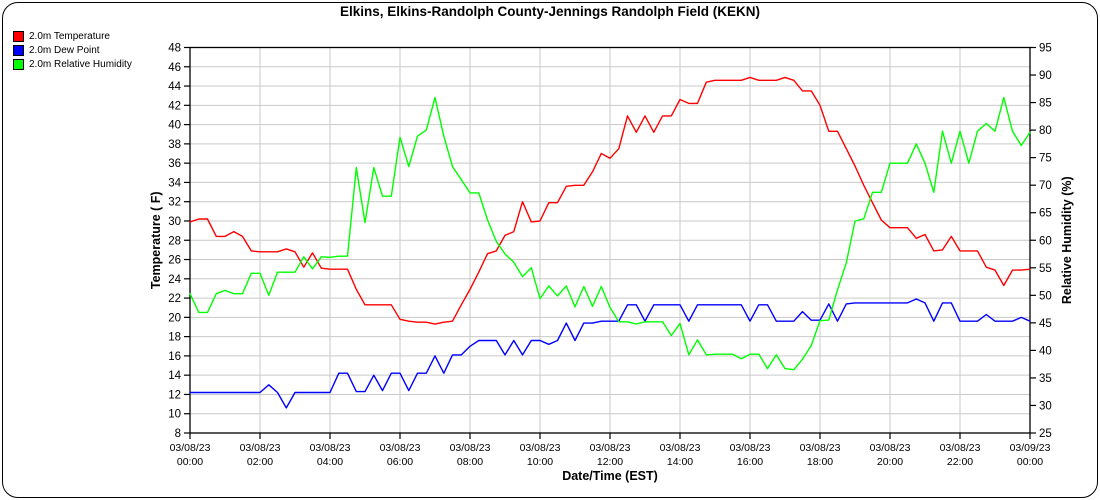  Describe the element at coordinates (1045, 296) in the screenshot. I see `right-tick-label: 50` at that location.